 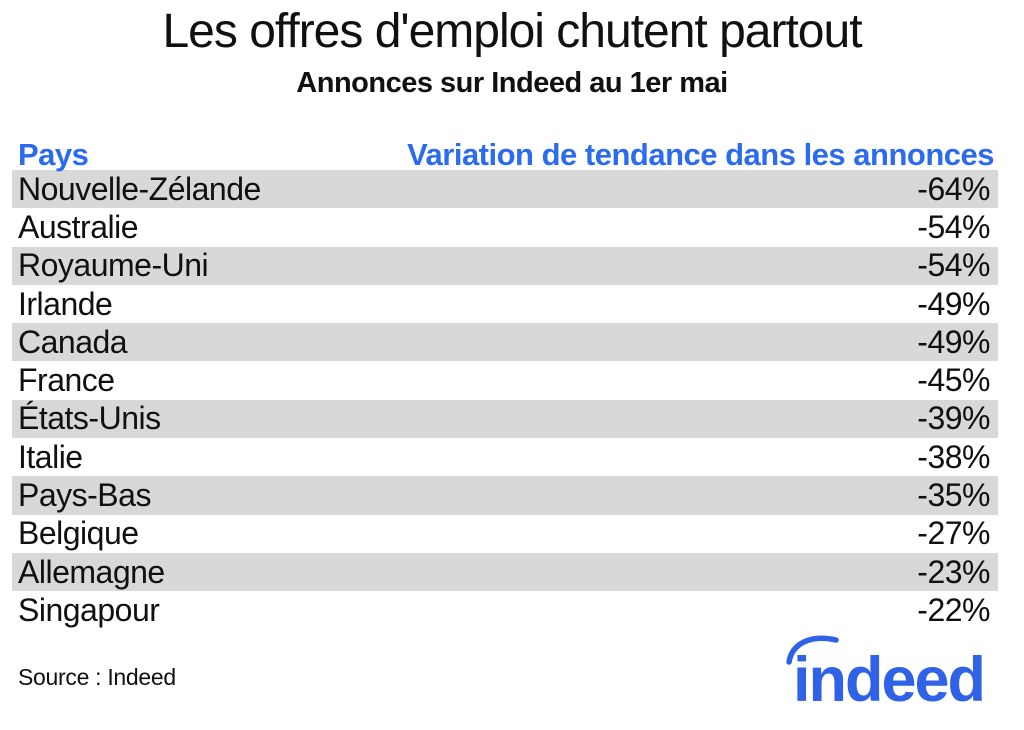 I want to click on variation-value: -35%, so click(x=953, y=495).